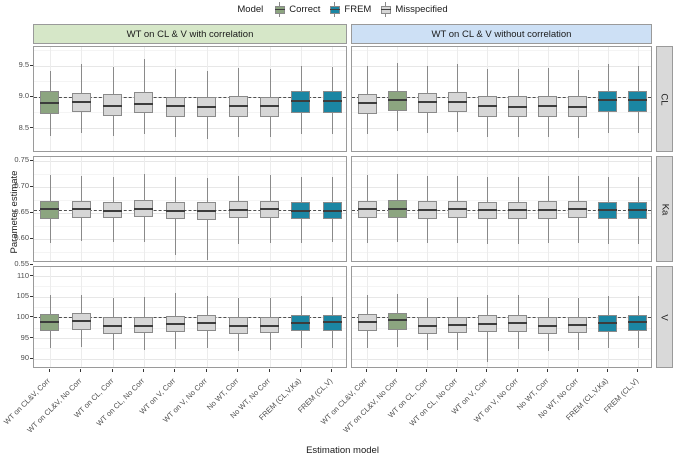 Image resolution: width=685 pixels, height=461 pixels. What do you see at coordinates (501, 34) in the screenshot?
I see `facet-strip-without-correlation: WT on CL & V without correlation` at bounding box center [501, 34].